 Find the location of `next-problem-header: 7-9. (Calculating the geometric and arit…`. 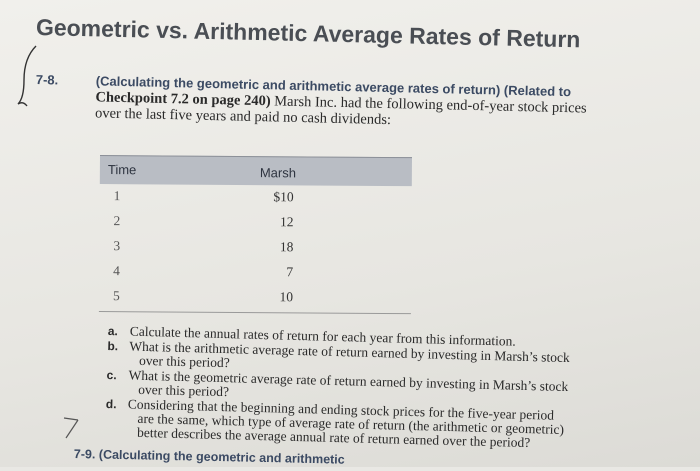

next-problem-header: 7-9. (Calculating the geometric and arit… is located at coordinates (209, 457).